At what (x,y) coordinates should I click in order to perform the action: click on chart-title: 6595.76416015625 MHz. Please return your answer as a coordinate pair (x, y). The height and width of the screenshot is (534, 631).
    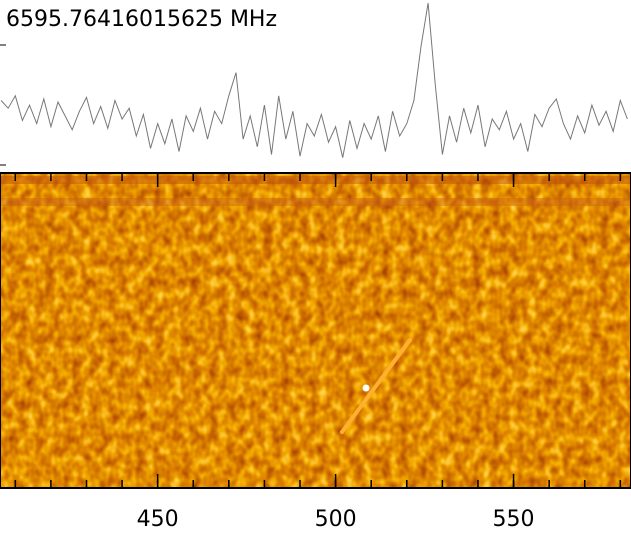
    Looking at the image, I should click on (141, 19).